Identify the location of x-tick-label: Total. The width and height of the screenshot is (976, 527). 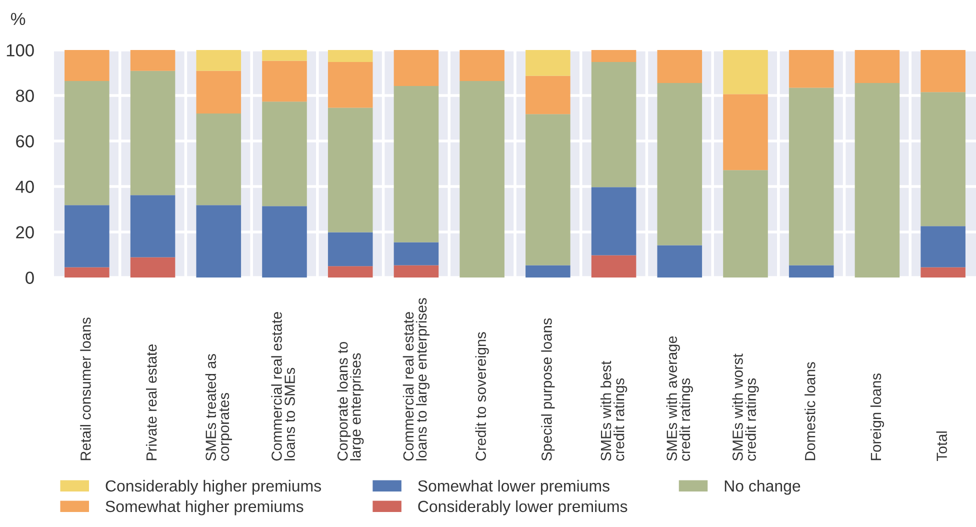
(941, 446).